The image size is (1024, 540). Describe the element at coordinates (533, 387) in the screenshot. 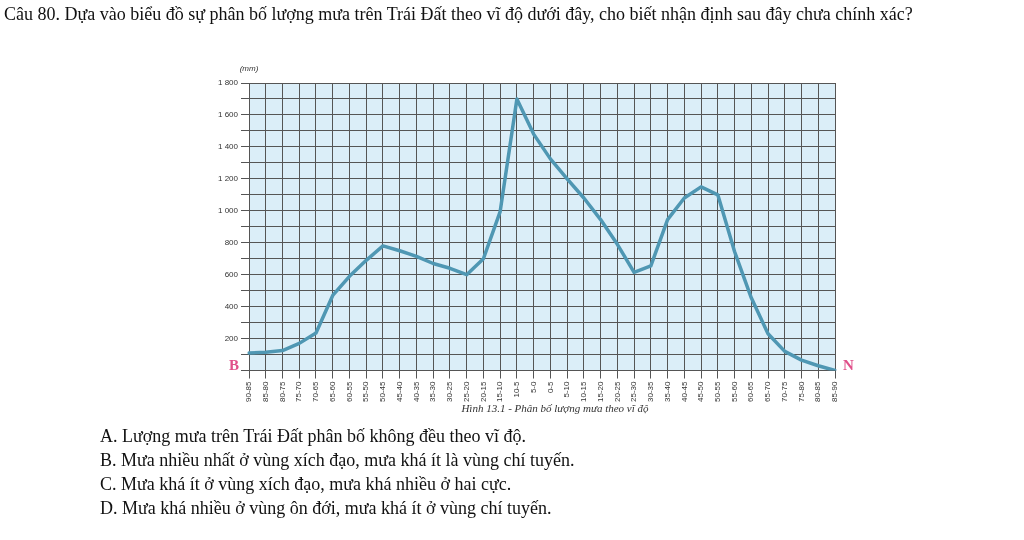

I see `x-tick-label: 5-0` at that location.